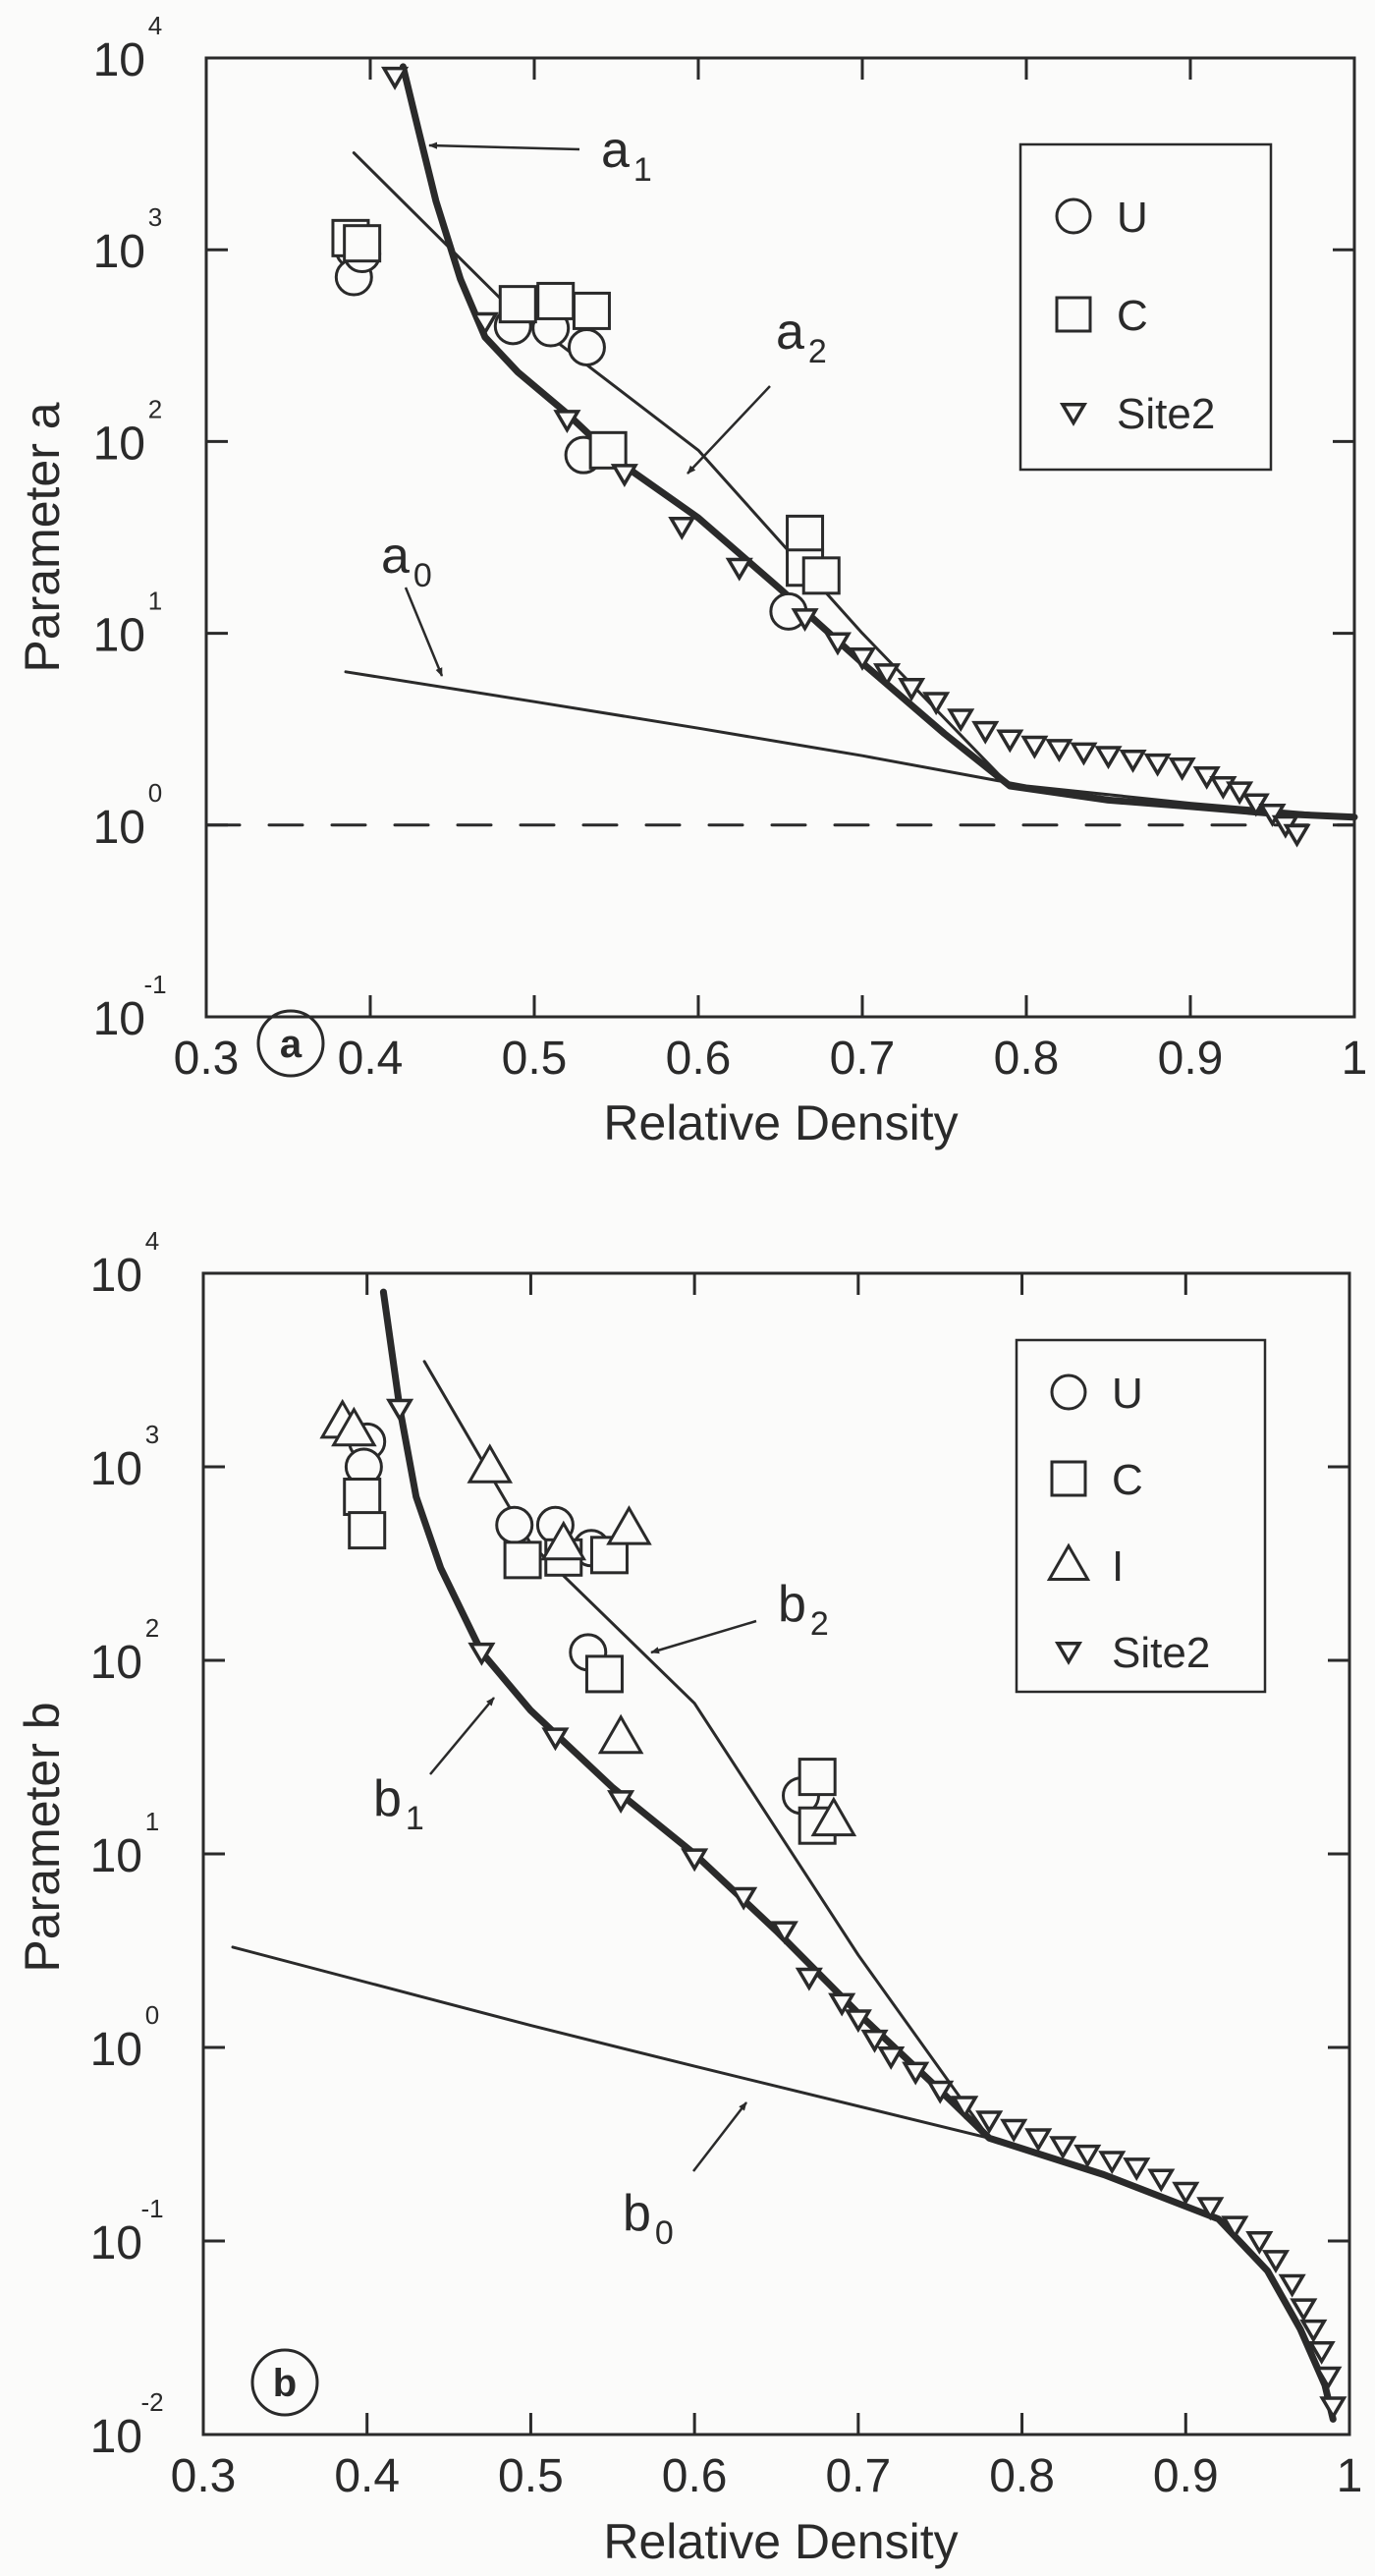 The image size is (1375, 2576). Describe the element at coordinates (780, 1122) in the screenshot. I see `x-axis-title-a: Relative Density` at that location.